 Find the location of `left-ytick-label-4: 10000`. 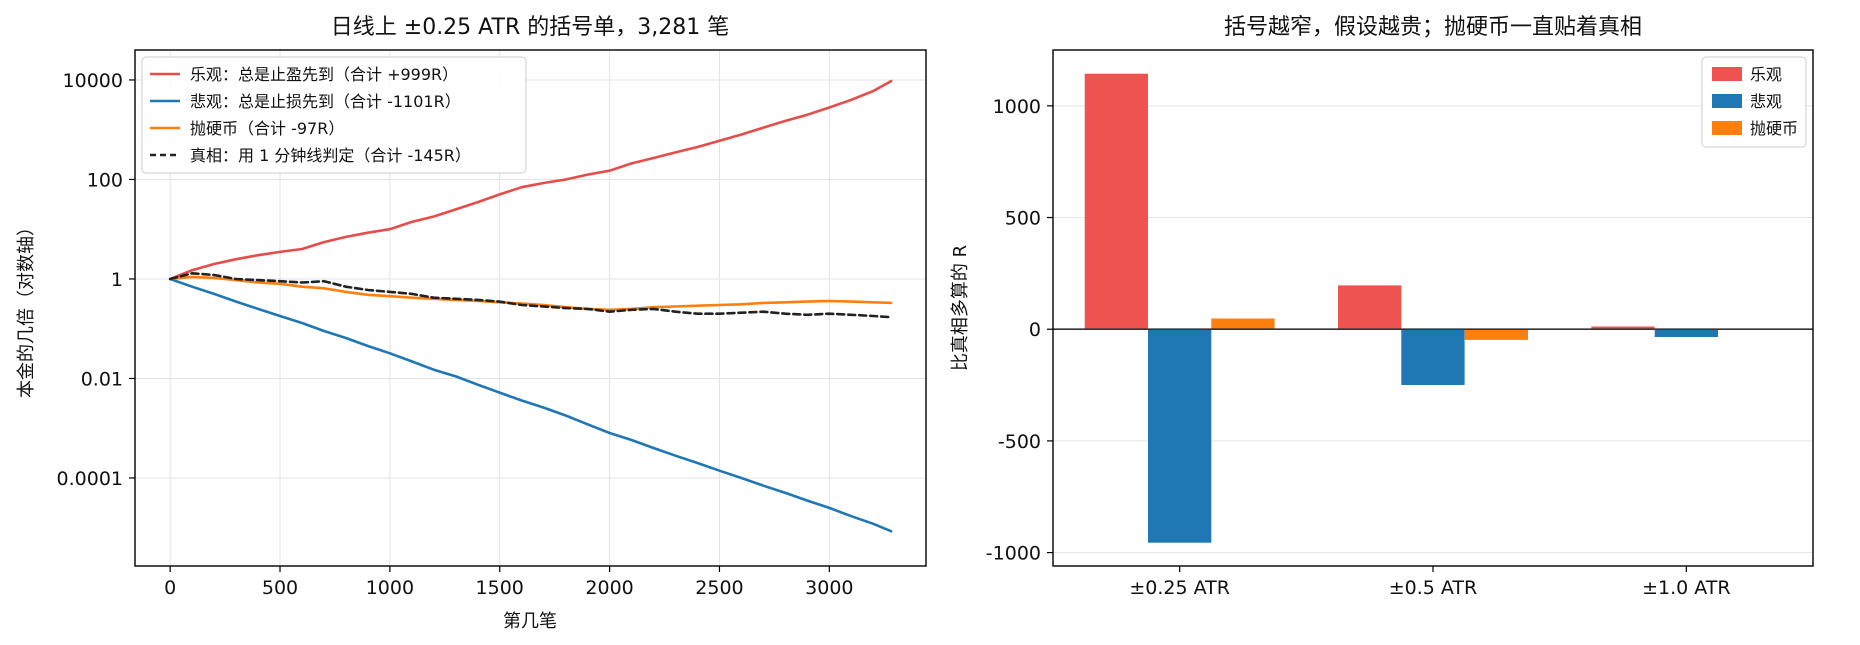

left-ytick-label-4: 10000 is located at coordinates (93, 81).